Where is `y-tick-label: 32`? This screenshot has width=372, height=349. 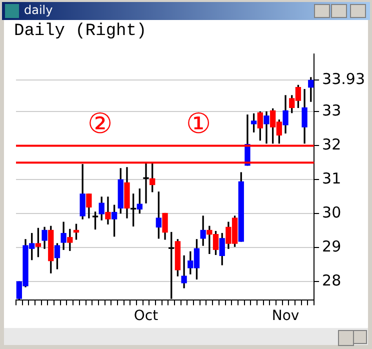
y-tick-label: 32 is located at coordinates (332, 145).